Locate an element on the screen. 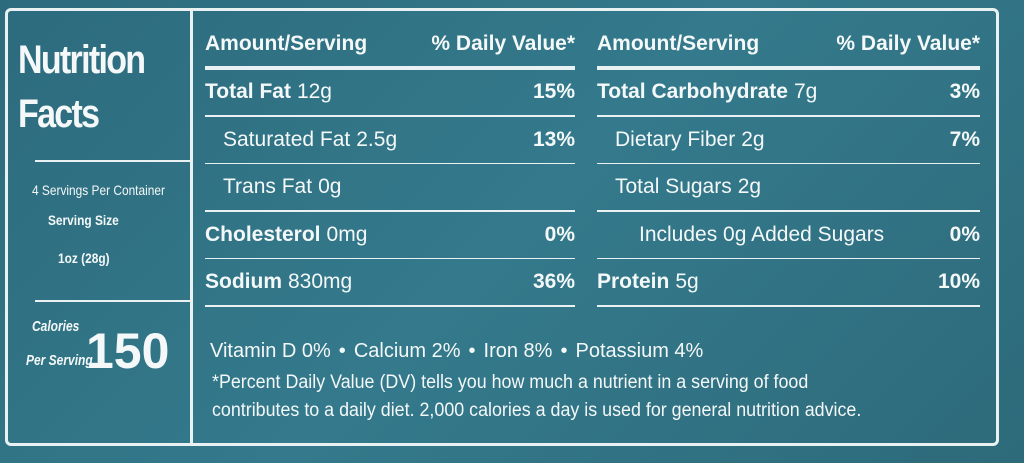 The height and width of the screenshot is (463, 1024). sidebar-divider is located at coordinates (191, 227).